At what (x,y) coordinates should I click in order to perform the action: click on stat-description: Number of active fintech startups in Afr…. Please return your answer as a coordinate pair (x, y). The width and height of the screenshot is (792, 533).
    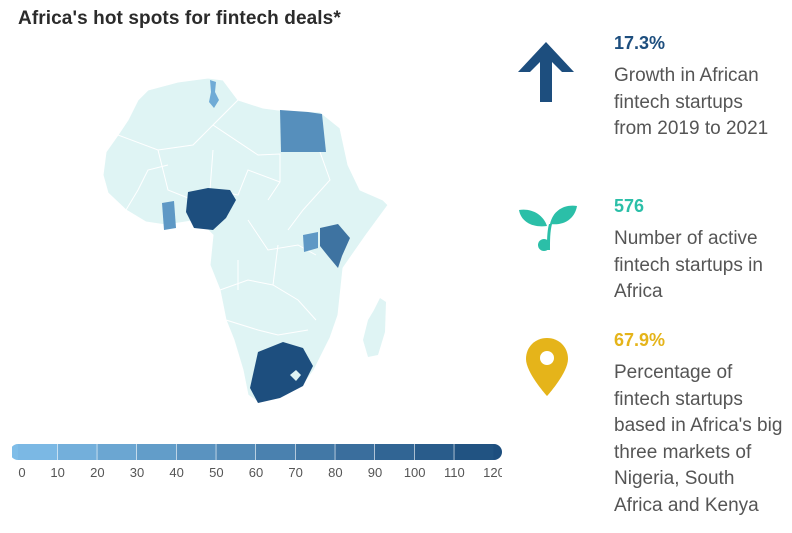
    Looking at the image, I should click on (688, 265).